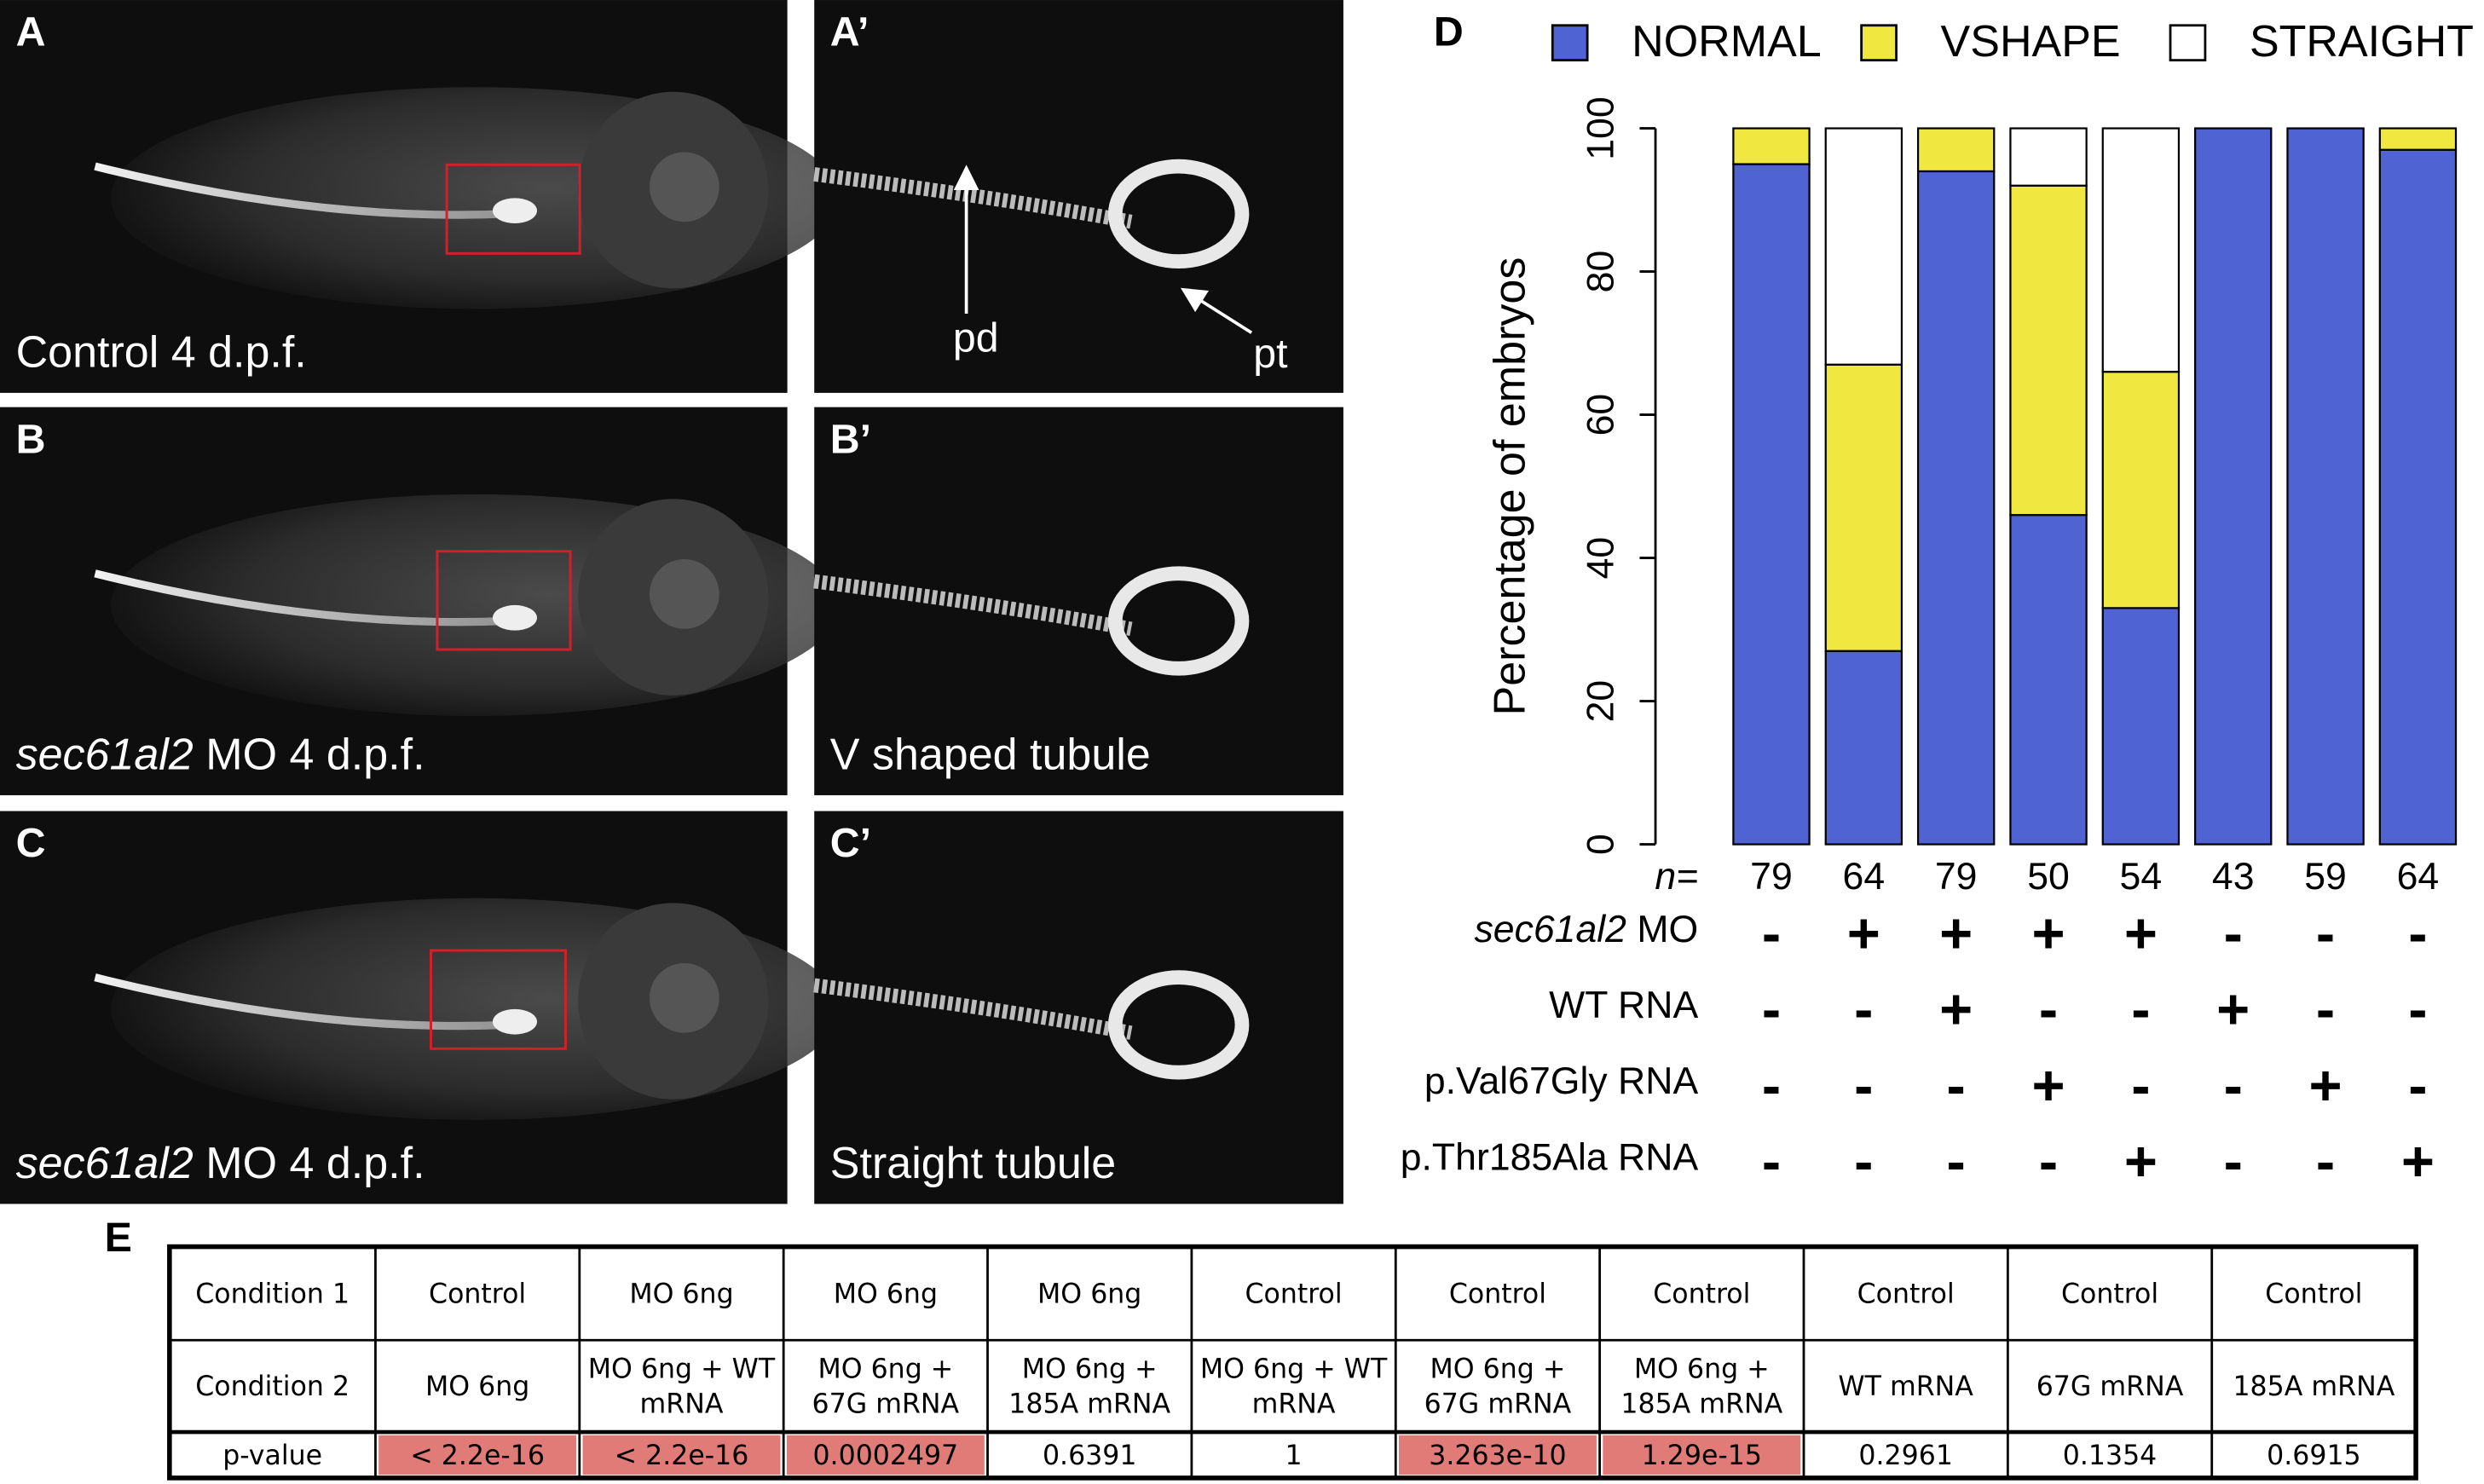 The image size is (2484, 1484). What do you see at coordinates (1550, 1157) in the screenshot?
I see `condition-label: p.Thr185Ala RNA` at bounding box center [1550, 1157].